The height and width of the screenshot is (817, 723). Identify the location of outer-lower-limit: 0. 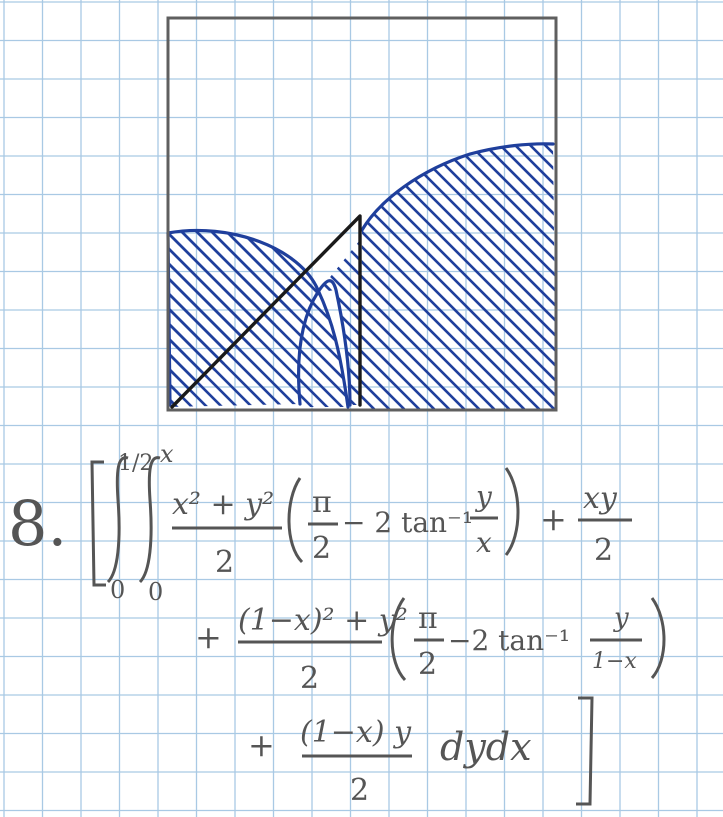
(117, 590).